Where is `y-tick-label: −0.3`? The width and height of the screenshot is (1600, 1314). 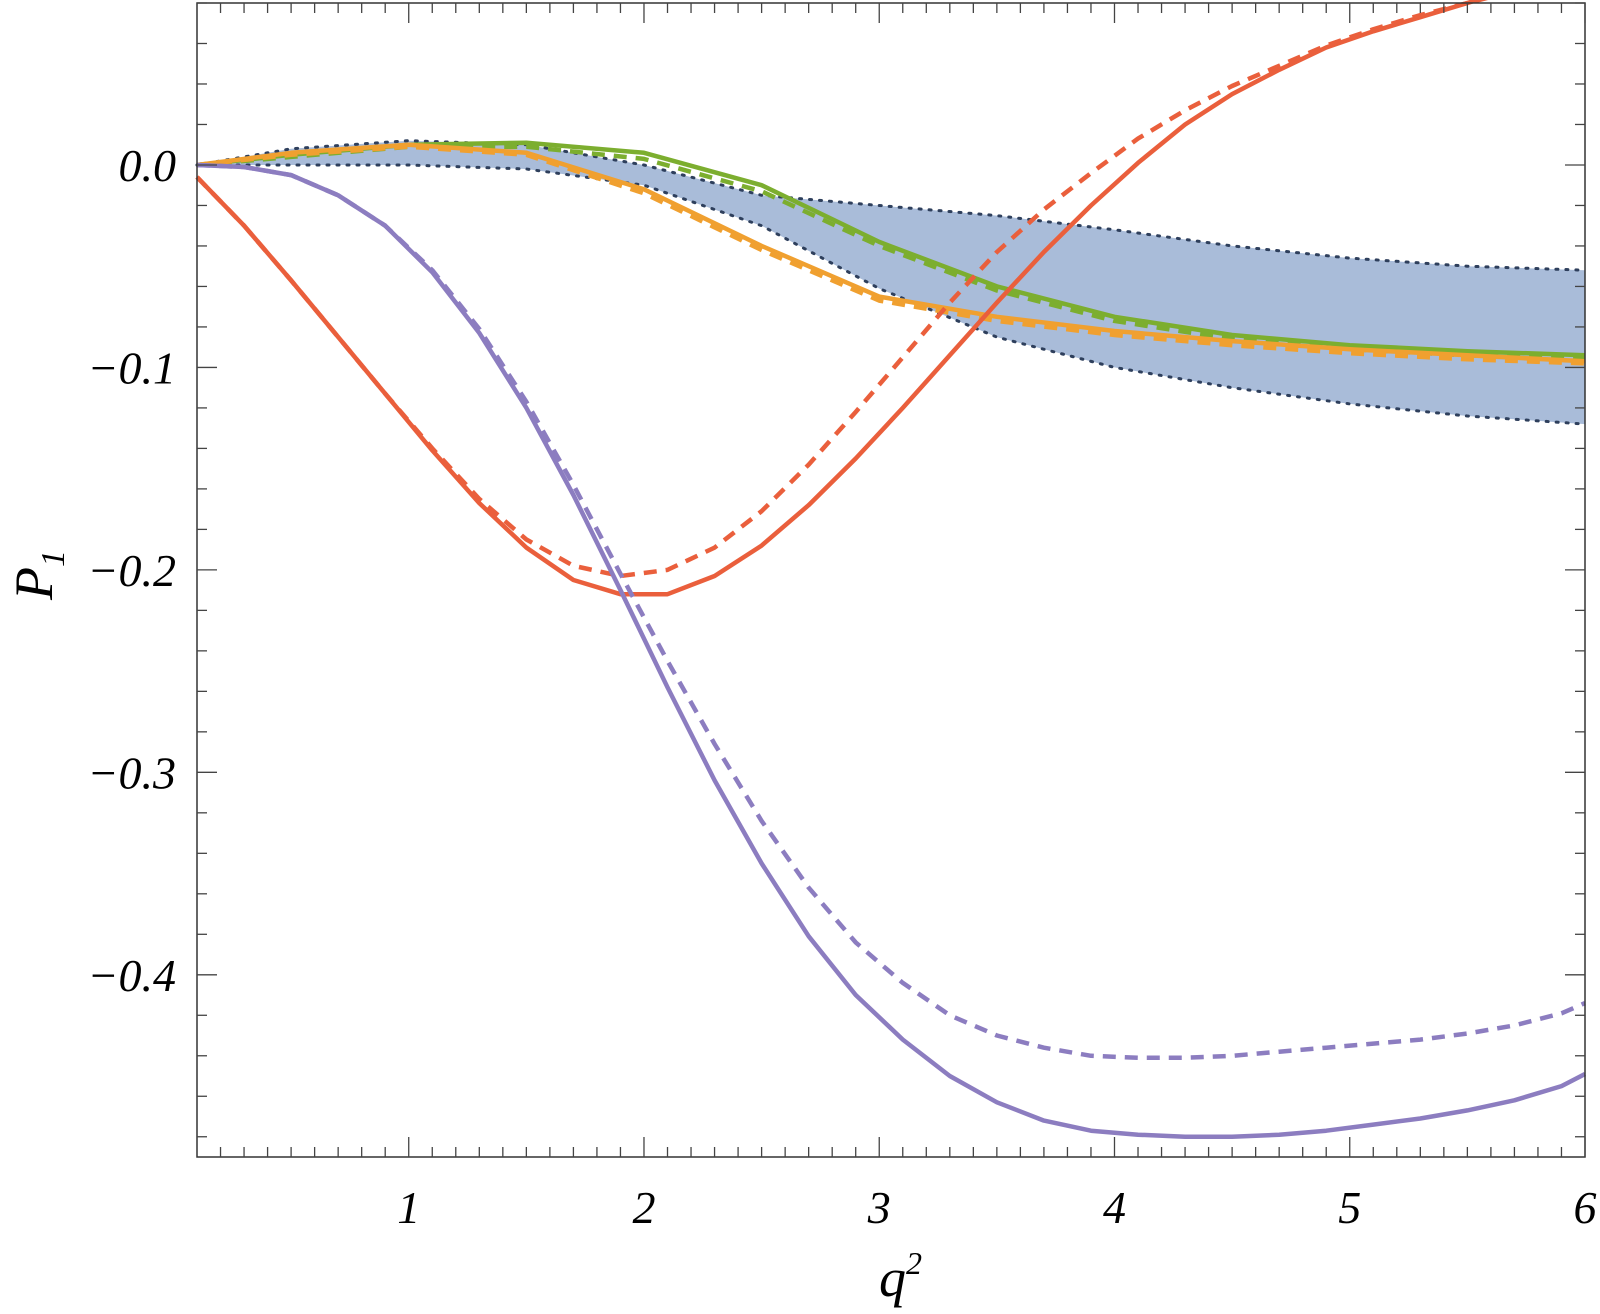
y-tick-label: −0.3 is located at coordinates (131, 772).